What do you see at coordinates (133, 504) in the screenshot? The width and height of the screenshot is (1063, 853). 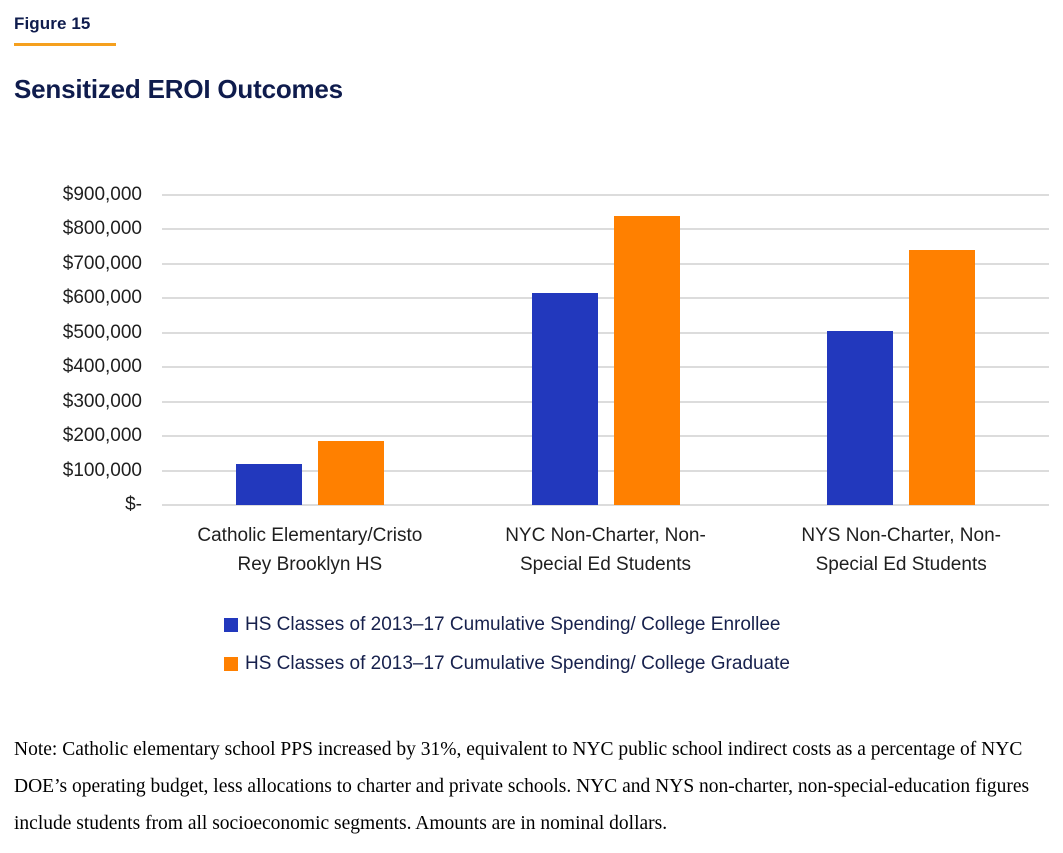 I see `y-tick-label: $-` at bounding box center [133, 504].